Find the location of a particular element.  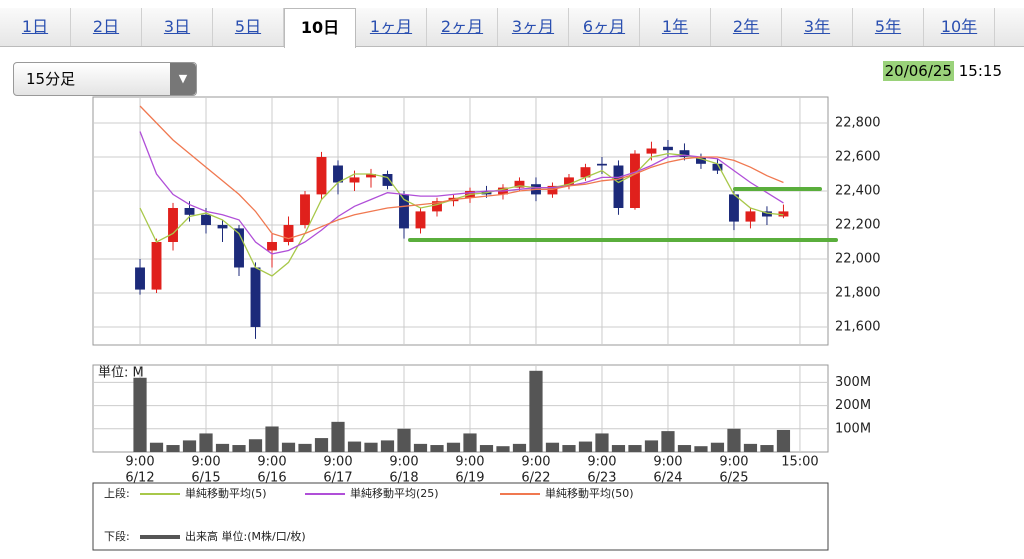

y-tick-label: 22,200 is located at coordinates (858, 224).